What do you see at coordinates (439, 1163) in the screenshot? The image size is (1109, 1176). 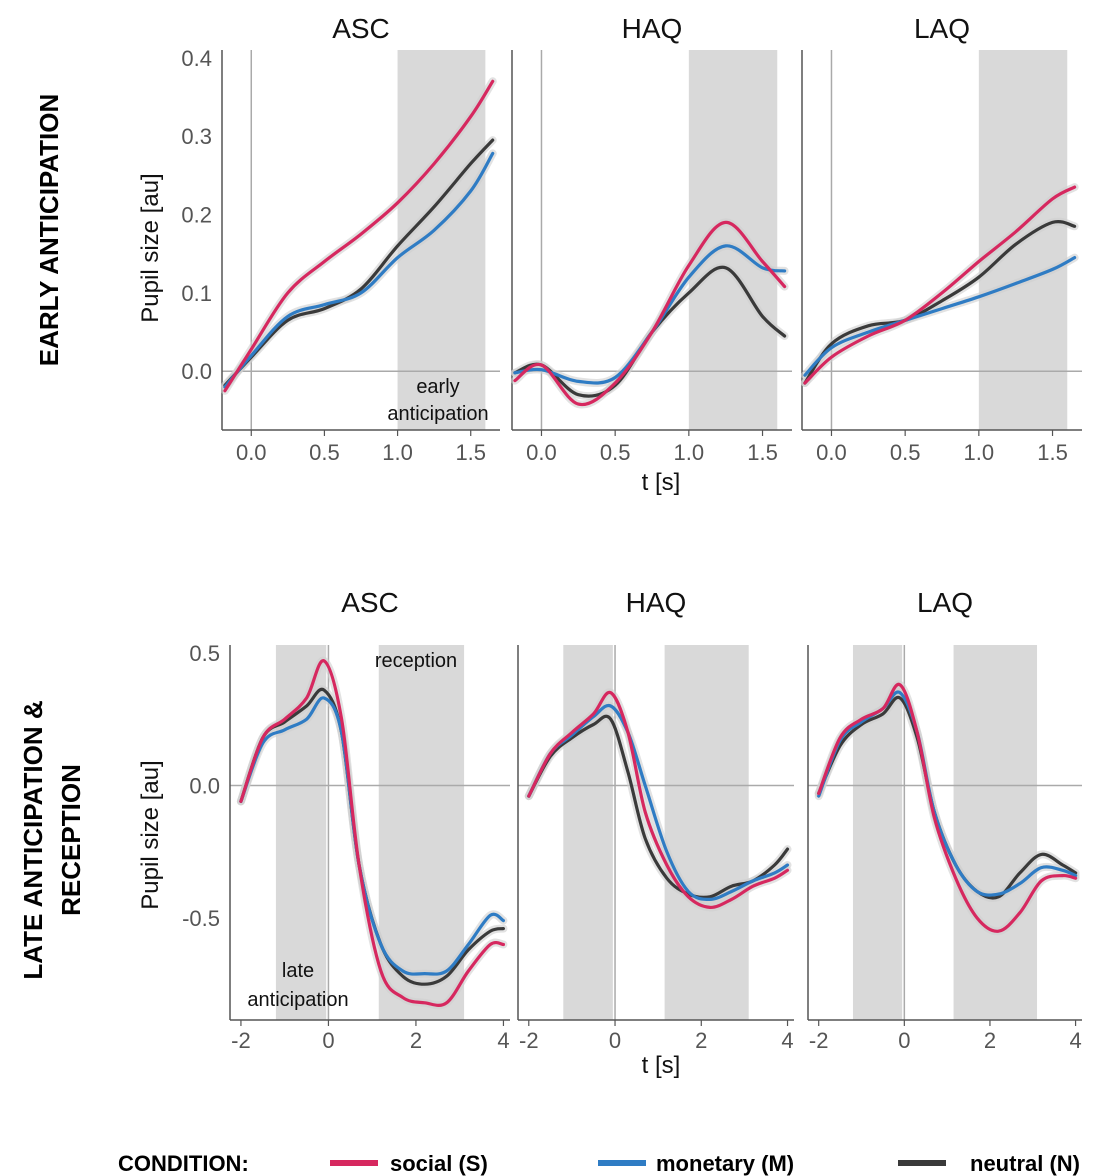 I see `legend-label-social: social (S)` at bounding box center [439, 1163].